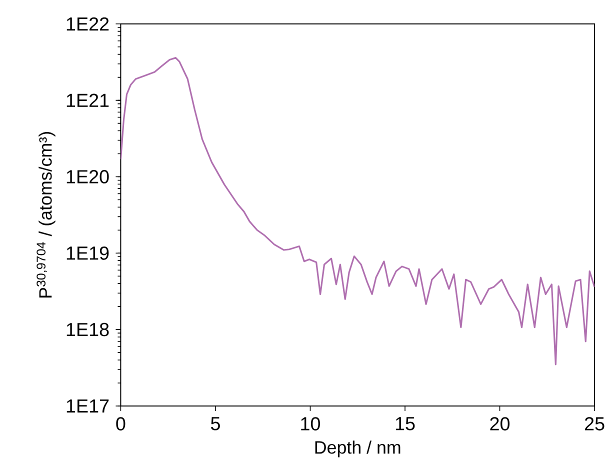  Describe the element at coordinates (594, 424) in the screenshot. I see `x-tick-label: 25` at that location.